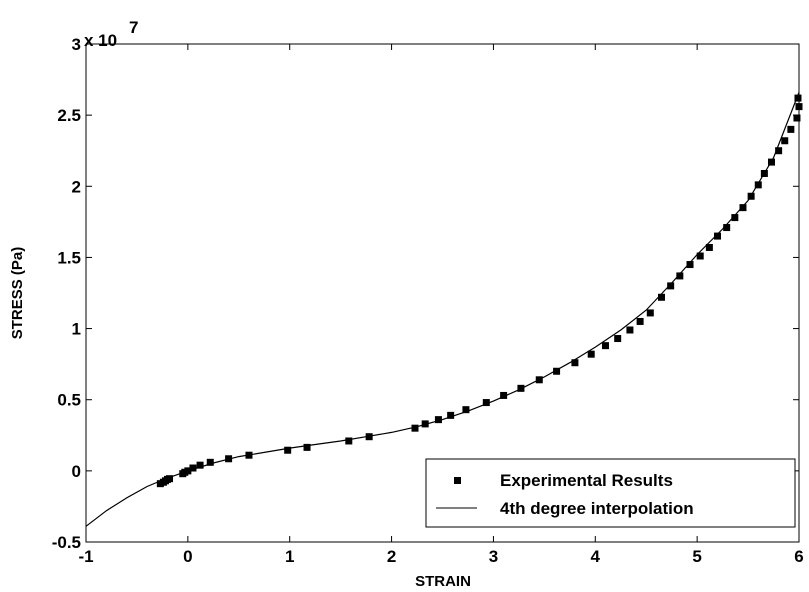 The height and width of the screenshot is (592, 809). I want to click on x-tick-label: 6, so click(798, 556).